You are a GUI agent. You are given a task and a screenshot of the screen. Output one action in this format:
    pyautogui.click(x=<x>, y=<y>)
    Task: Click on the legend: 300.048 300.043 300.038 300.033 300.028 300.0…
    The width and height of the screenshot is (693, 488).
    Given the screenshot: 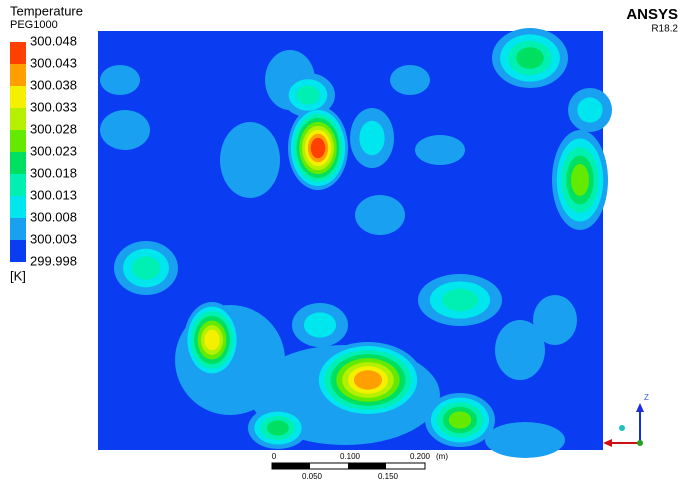 What is the action you would take?
    pyautogui.click(x=43, y=150)
    